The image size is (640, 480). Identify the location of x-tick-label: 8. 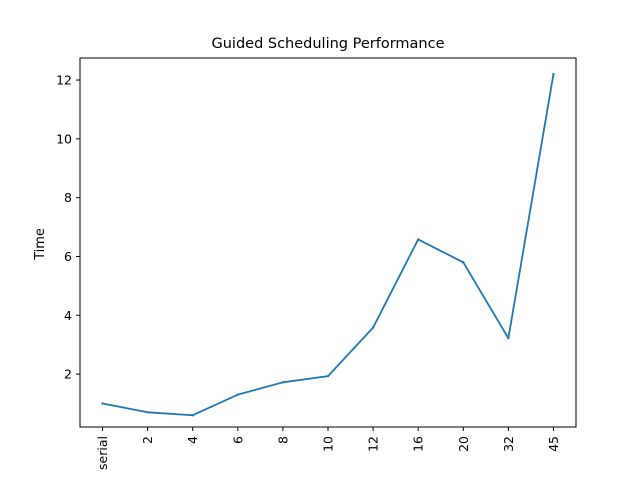
(282, 440).